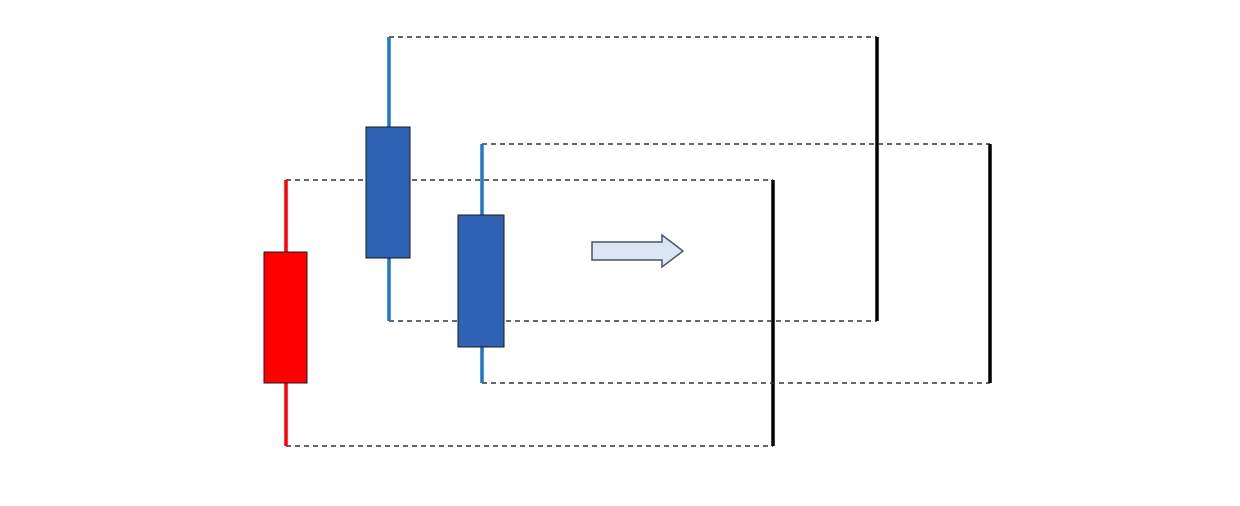 The image size is (1240, 506). What do you see at coordinates (285, 317) in the screenshot?
I see `red-candle-body` at bounding box center [285, 317].